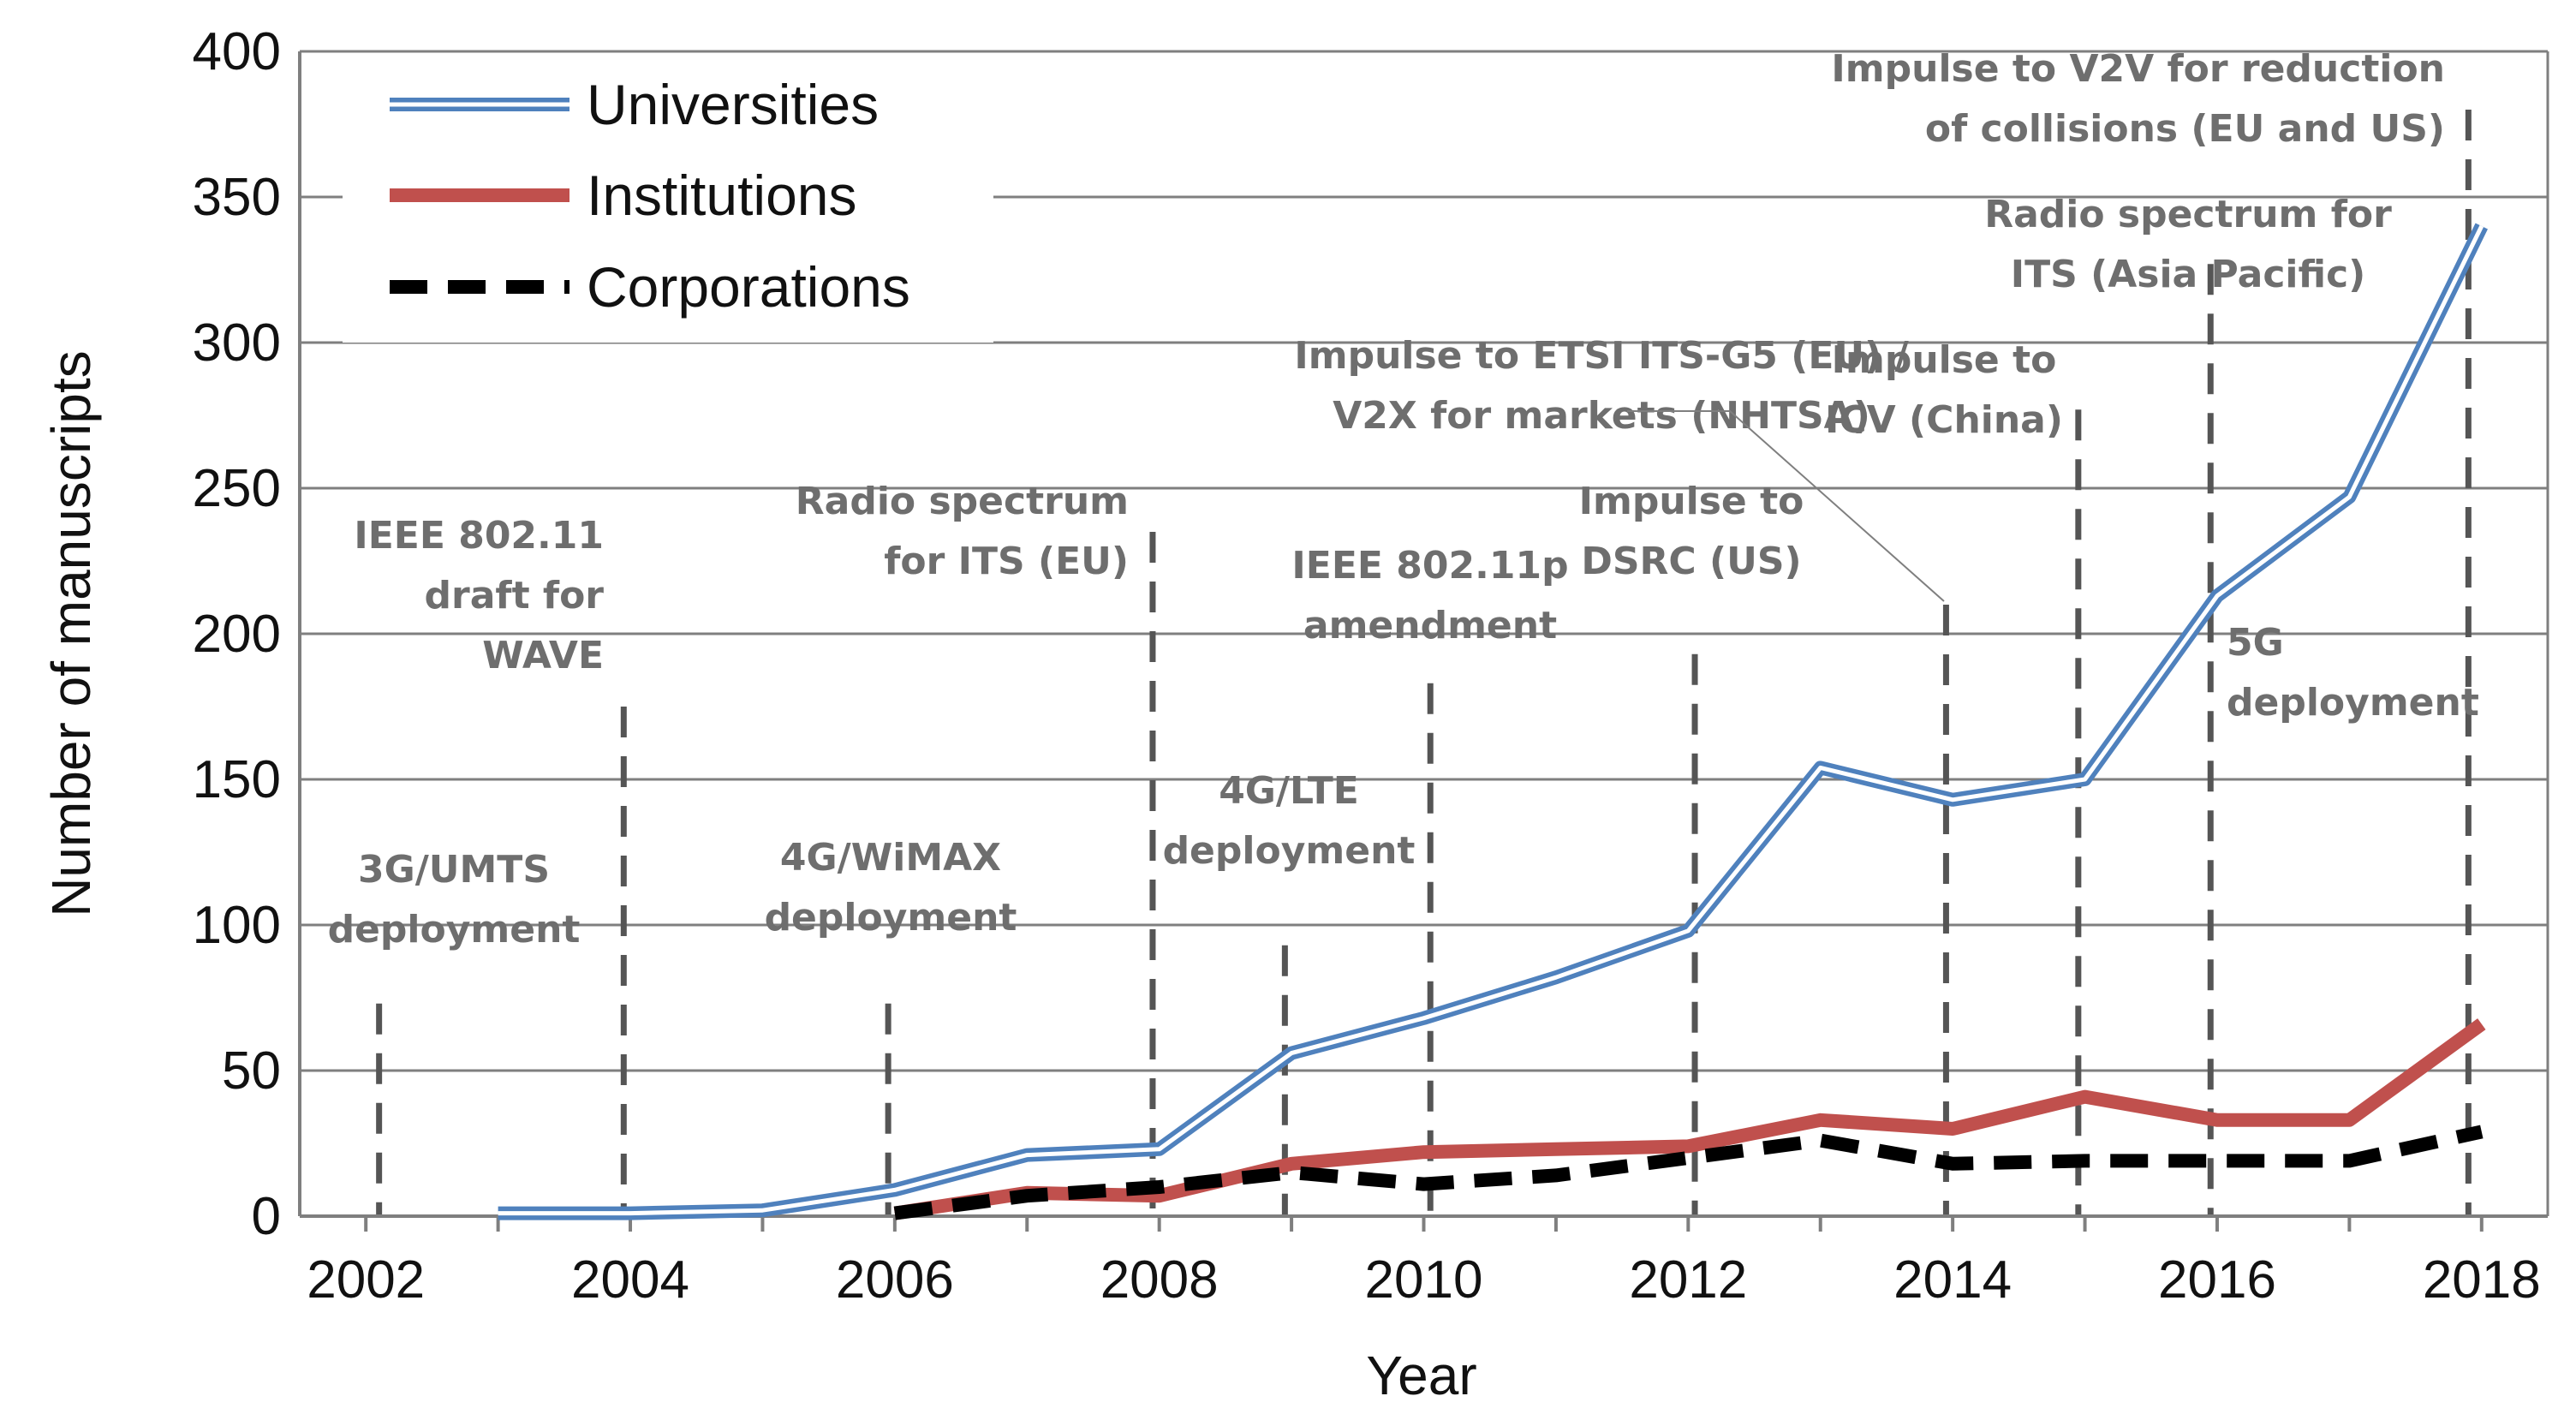  I want to click on y-tick-label: 0, so click(266, 1216).